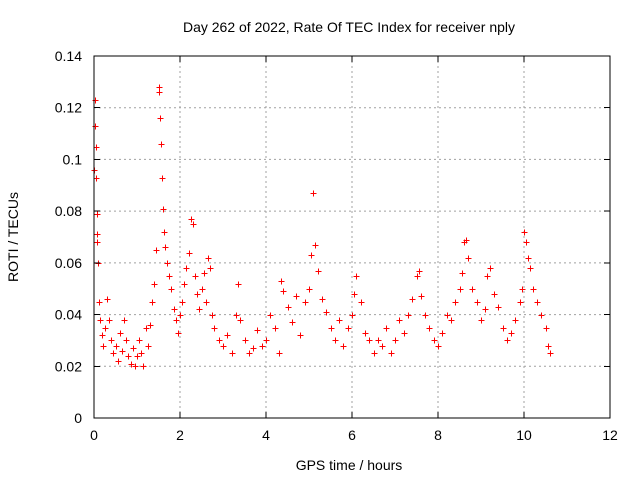 The width and height of the screenshot is (640, 480). What do you see at coordinates (68, 315) in the screenshot?
I see `y-tick-label: 0.04` at bounding box center [68, 315].